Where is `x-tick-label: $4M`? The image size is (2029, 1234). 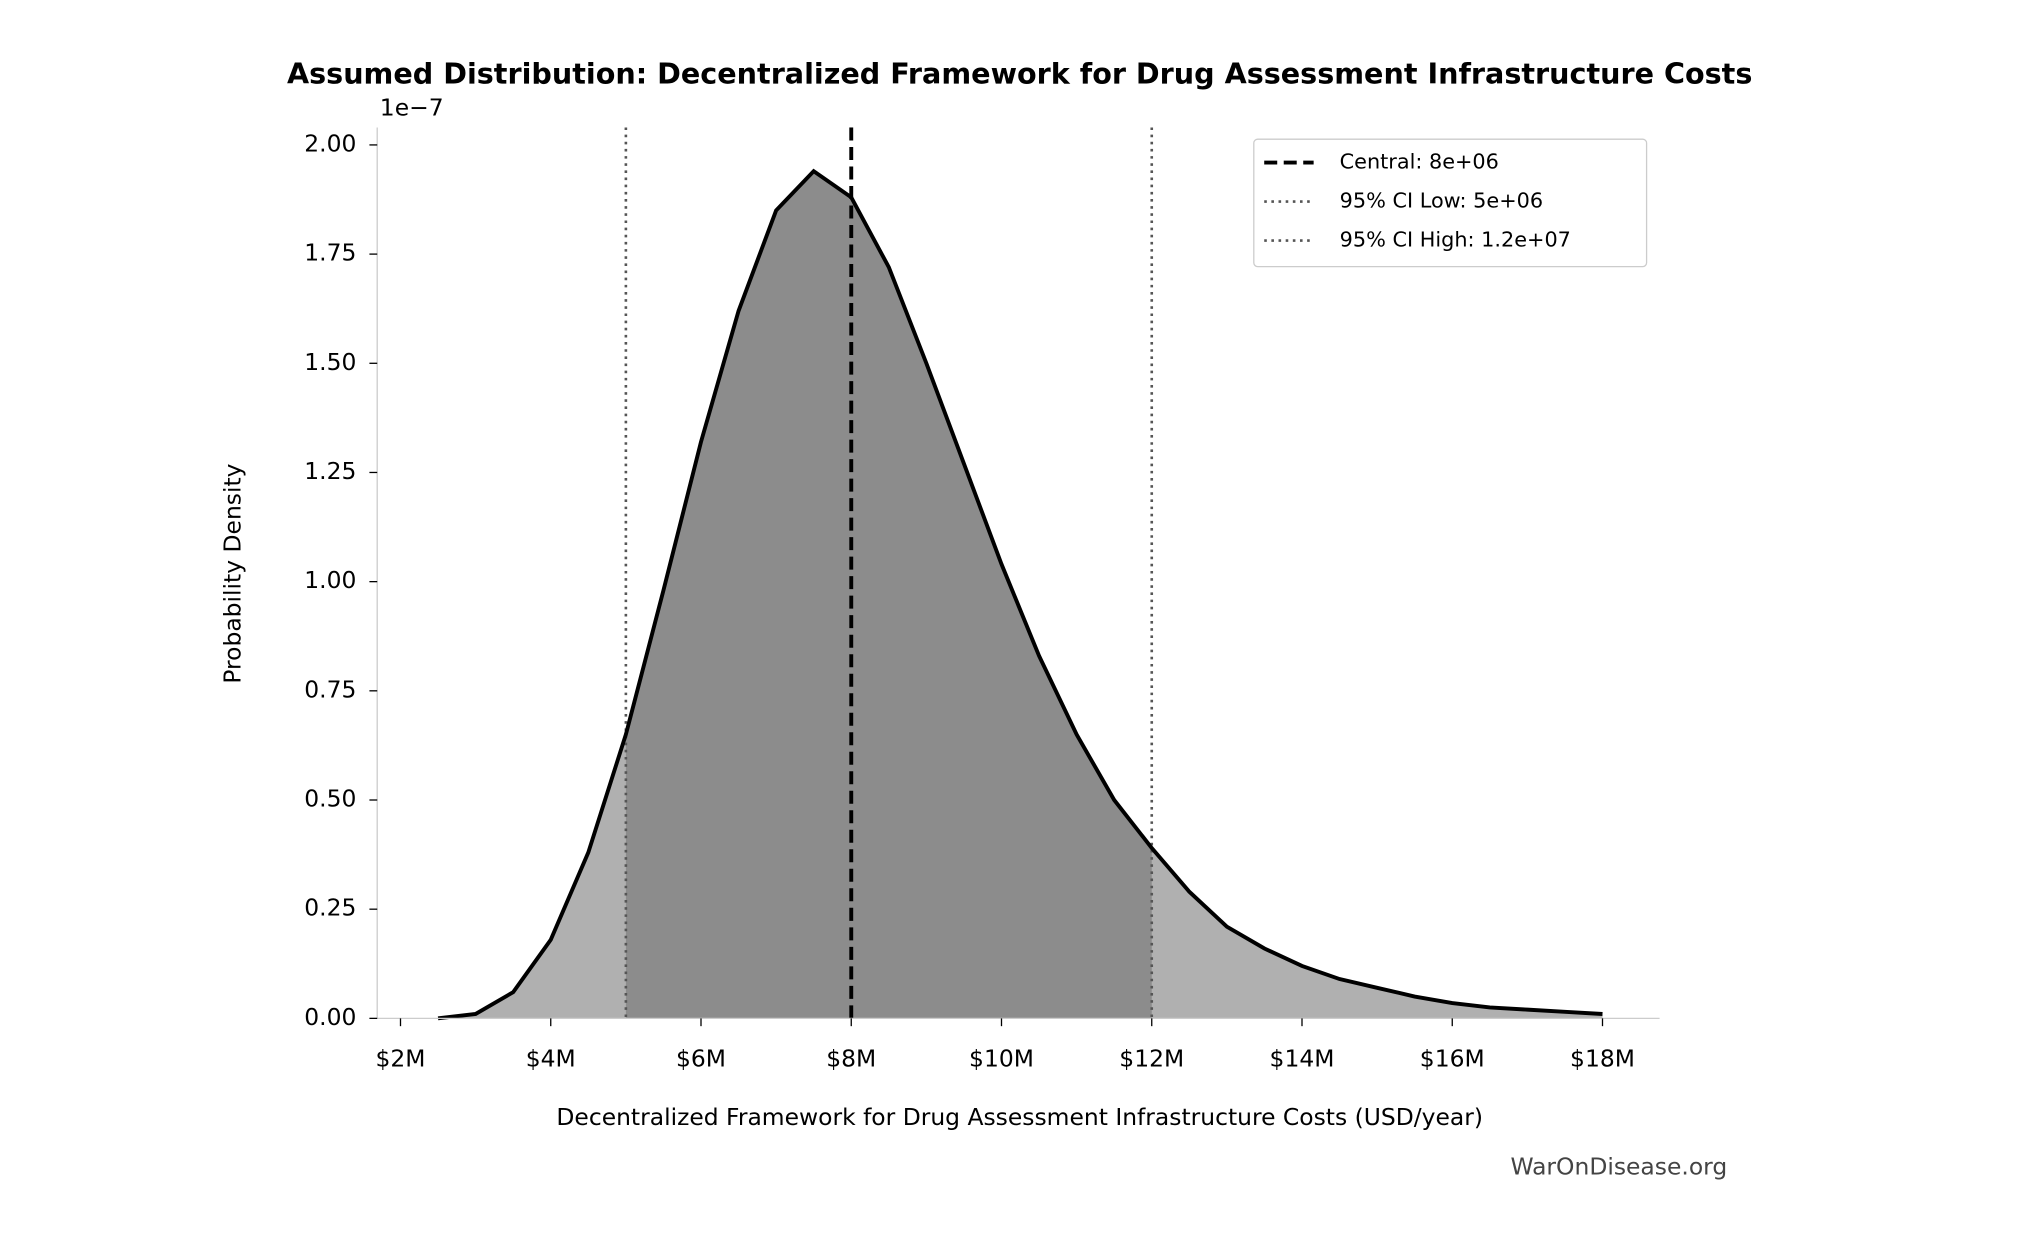
x-tick-label: $4M is located at coordinates (551, 1058).